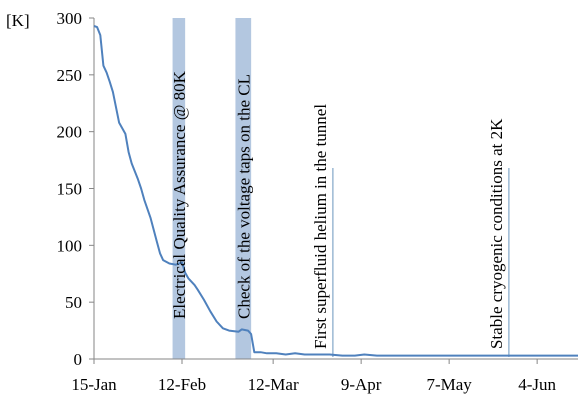 The height and width of the screenshot is (399, 583). Describe the element at coordinates (273, 384) in the screenshot. I see `x-tick-label-2: 12-Mar` at that location.